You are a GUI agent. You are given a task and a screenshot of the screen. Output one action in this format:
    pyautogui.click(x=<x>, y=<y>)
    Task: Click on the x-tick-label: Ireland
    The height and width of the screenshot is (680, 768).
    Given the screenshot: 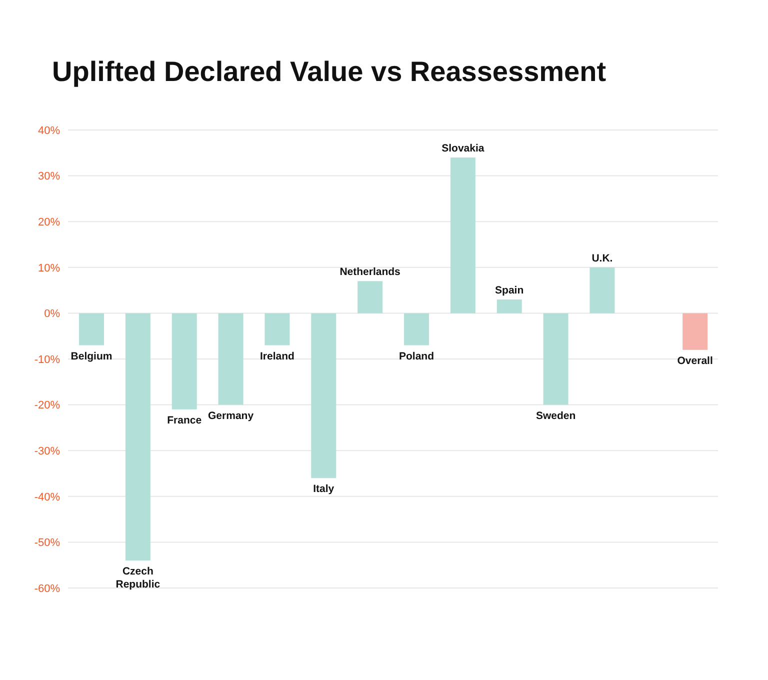 What is the action you would take?
    pyautogui.click(x=277, y=356)
    